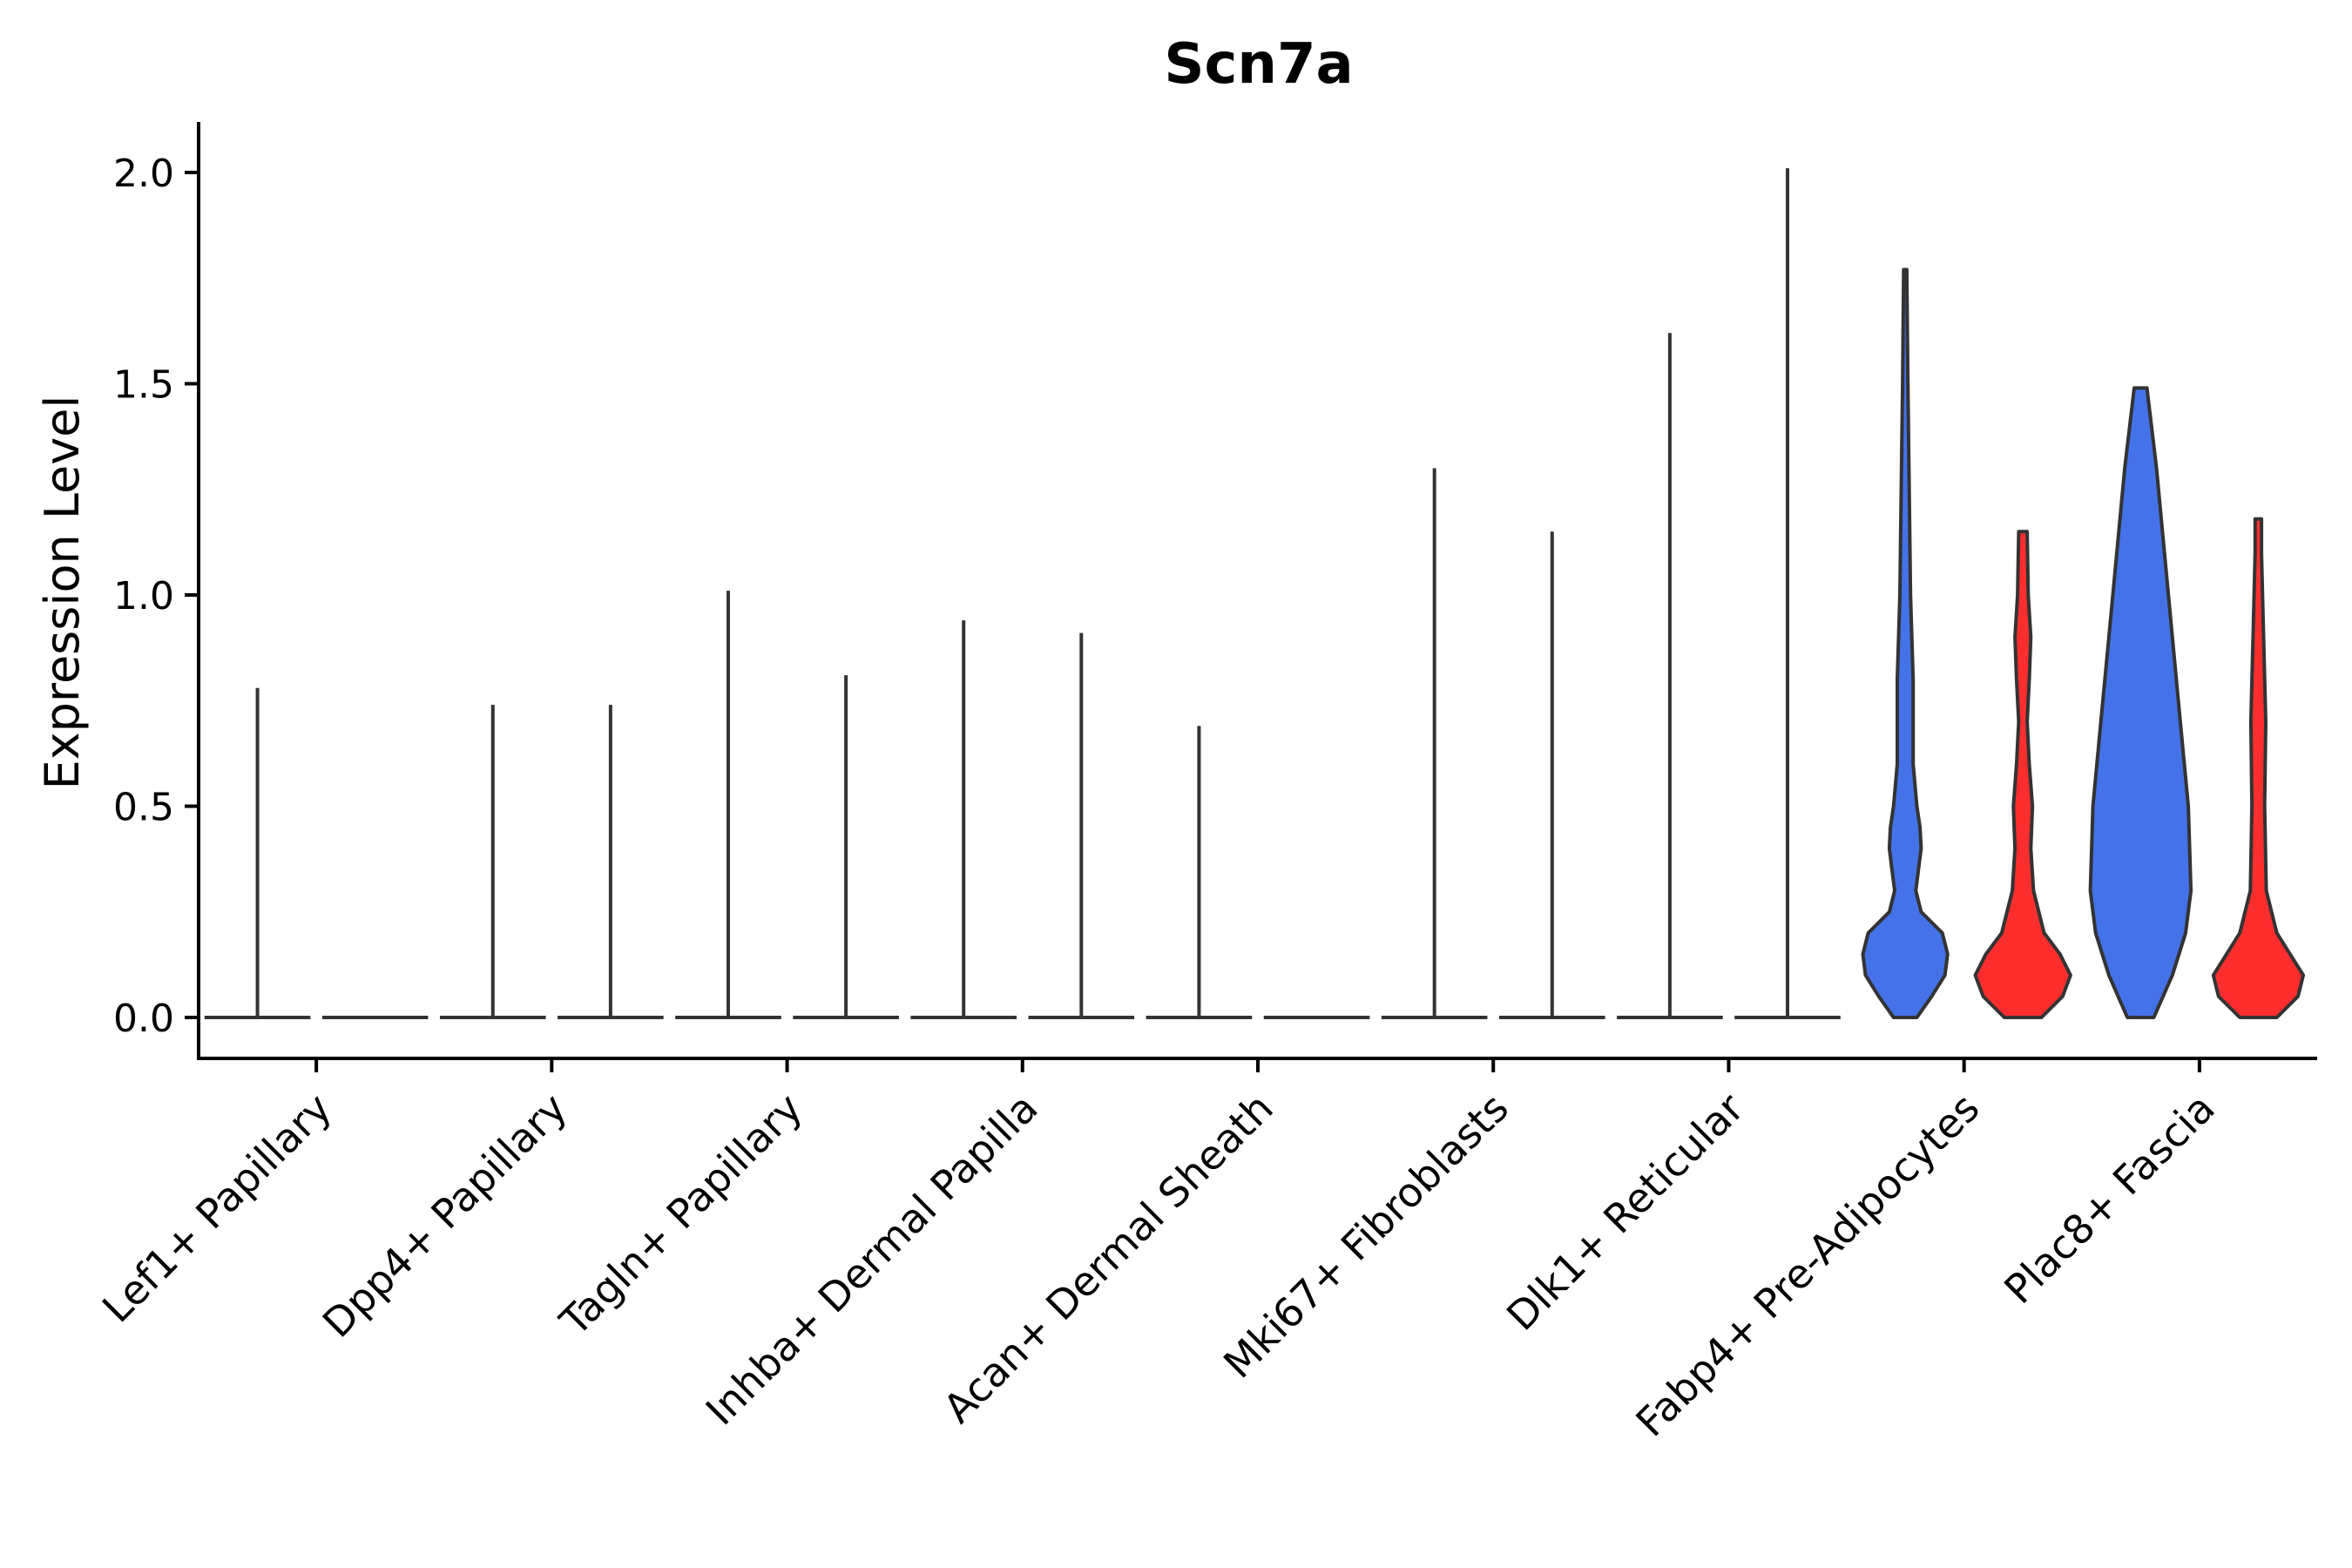  I want to click on x-tick-label: Plac8+ Fascia, so click(2109, 1199).